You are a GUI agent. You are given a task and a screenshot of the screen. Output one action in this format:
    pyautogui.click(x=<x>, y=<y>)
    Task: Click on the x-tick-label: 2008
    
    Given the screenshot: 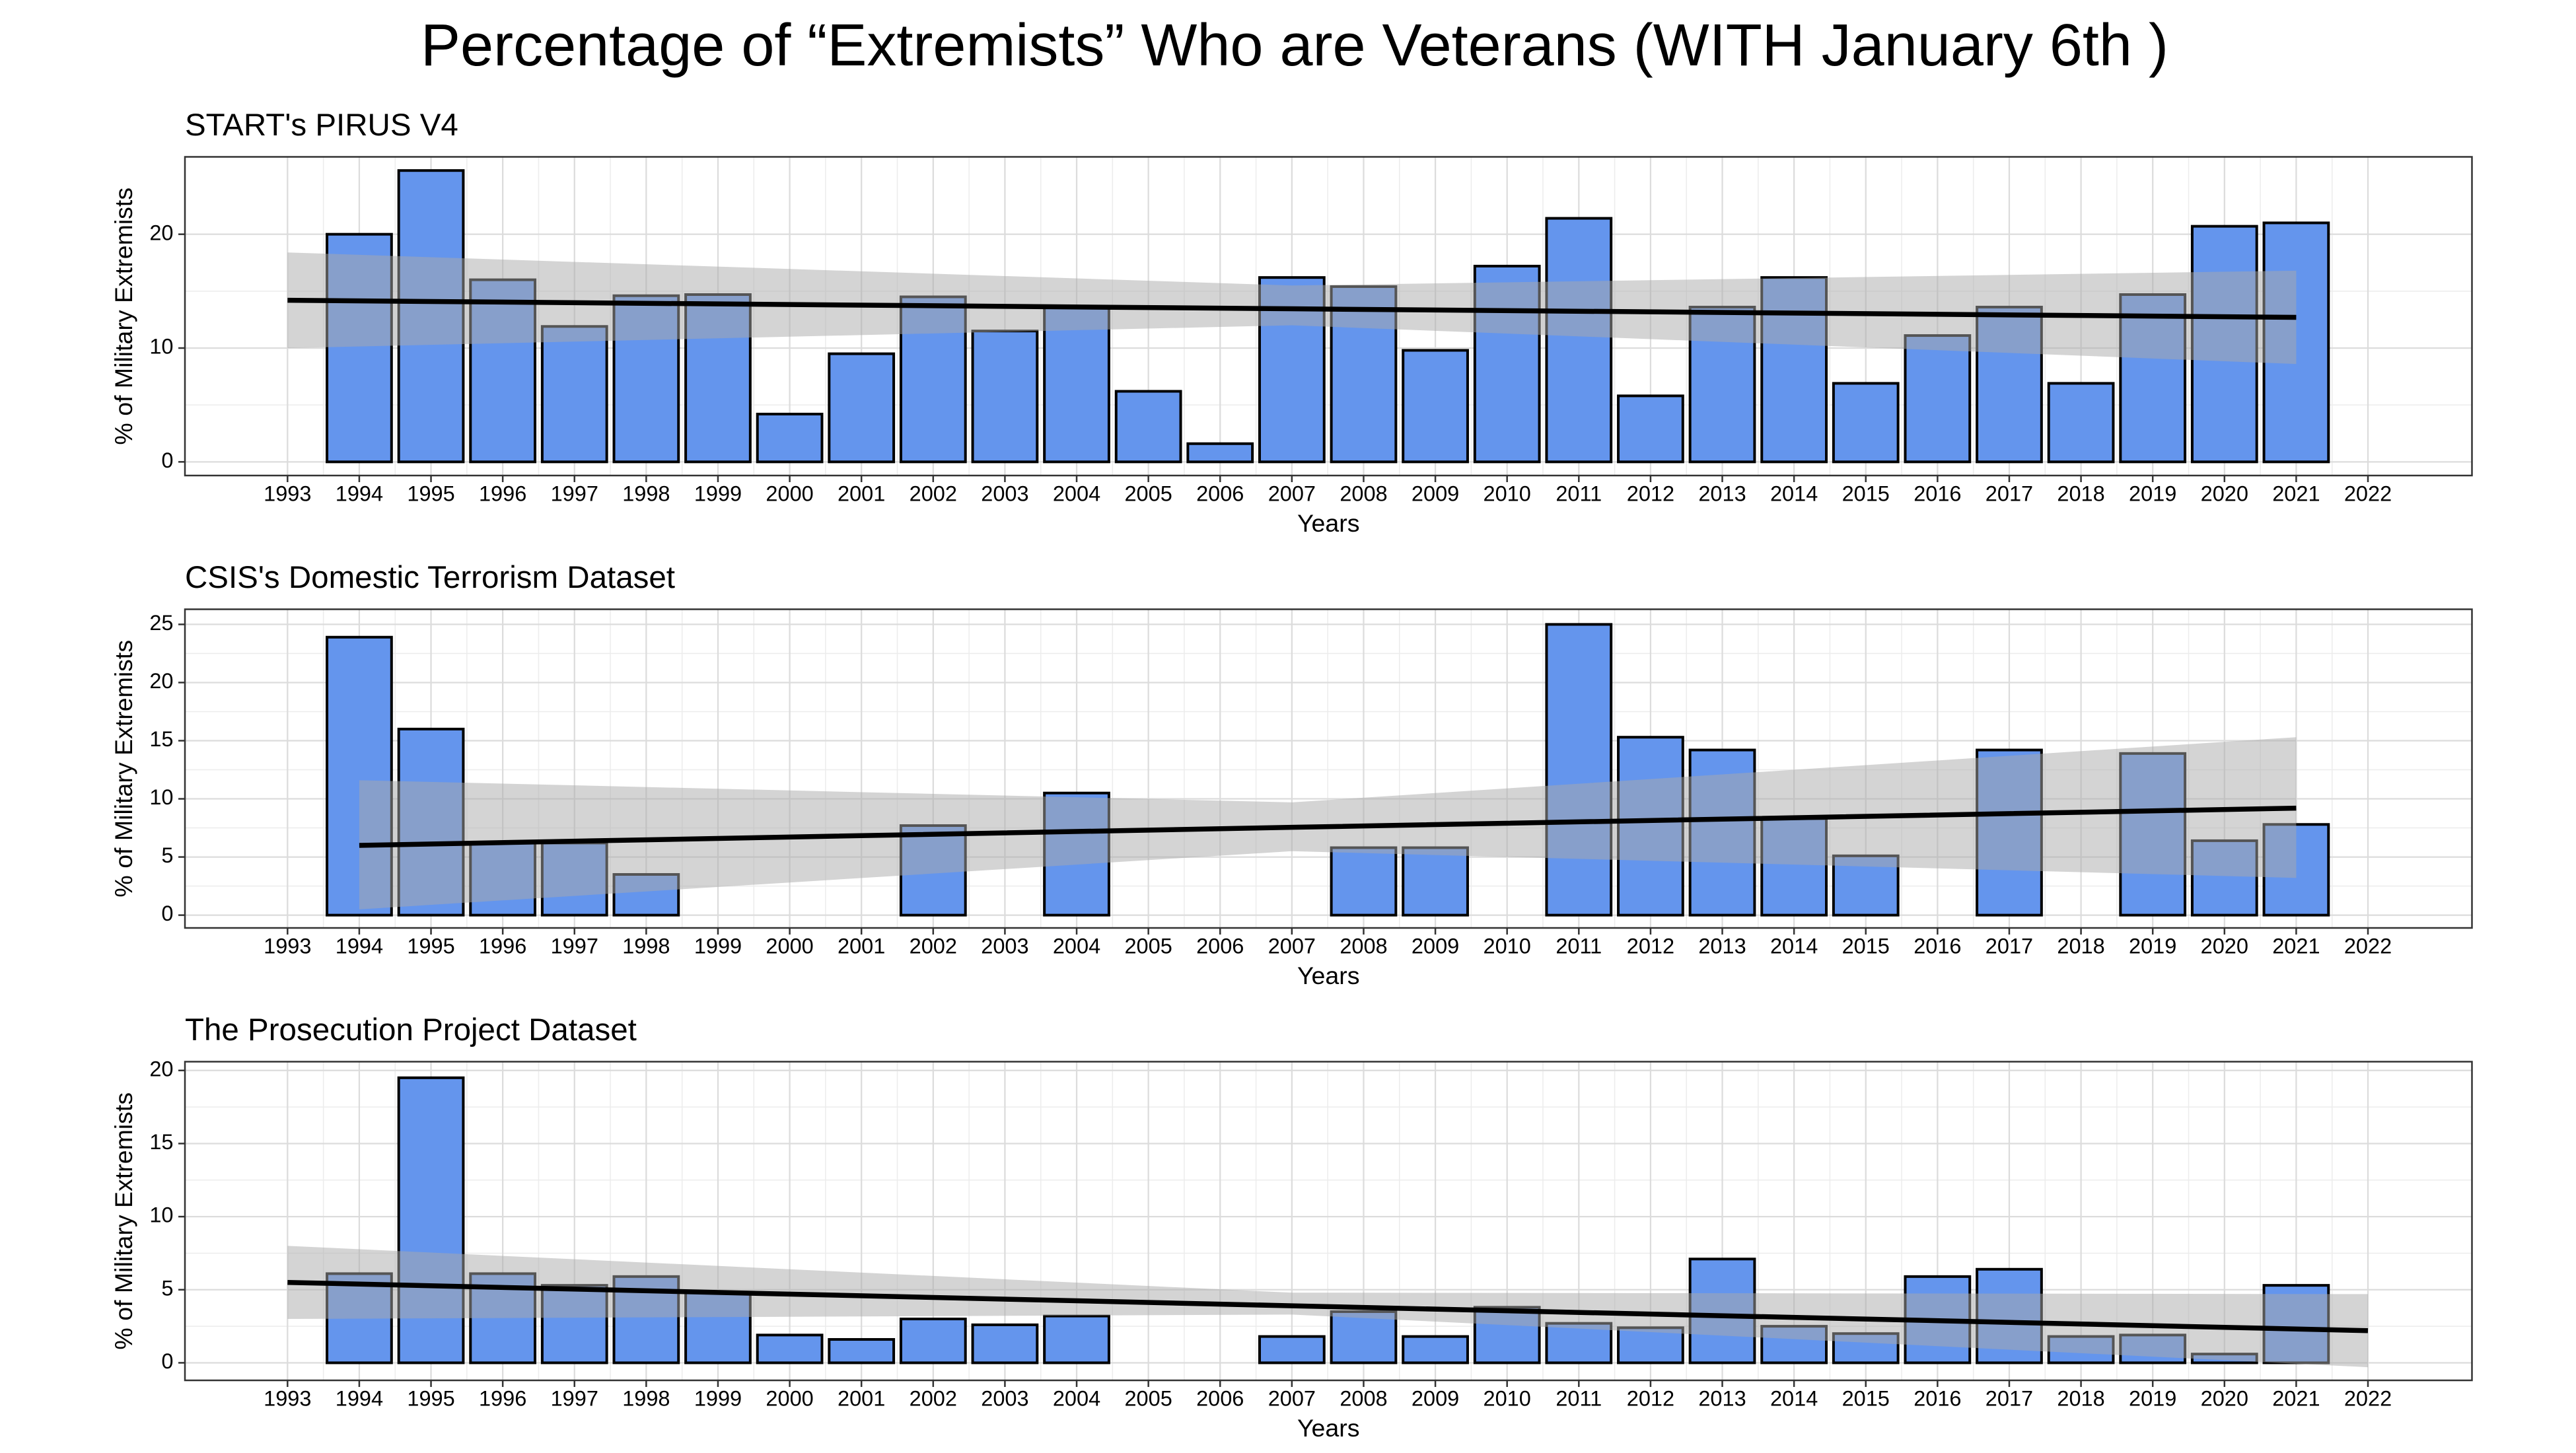 What is the action you would take?
    pyautogui.click(x=1363, y=946)
    